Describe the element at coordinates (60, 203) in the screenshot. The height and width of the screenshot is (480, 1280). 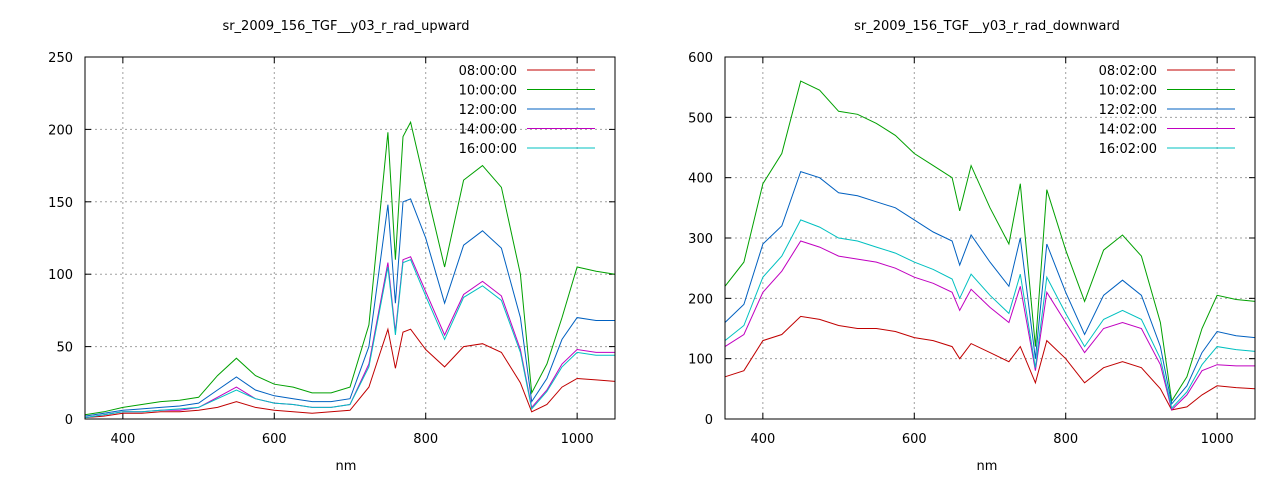
I see `y-tick-label: 150` at that location.